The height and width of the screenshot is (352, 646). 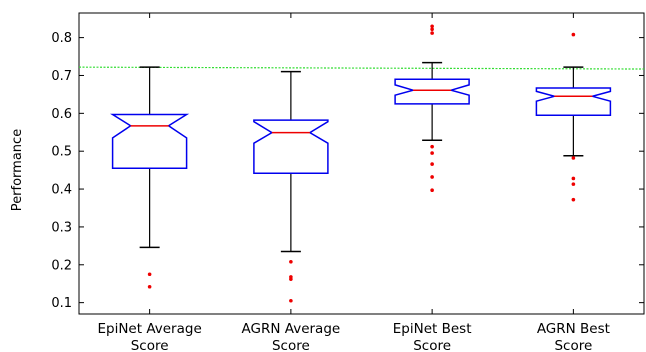 What do you see at coordinates (291, 329) in the screenshot?
I see `x-category-label: AGRN Average` at bounding box center [291, 329].